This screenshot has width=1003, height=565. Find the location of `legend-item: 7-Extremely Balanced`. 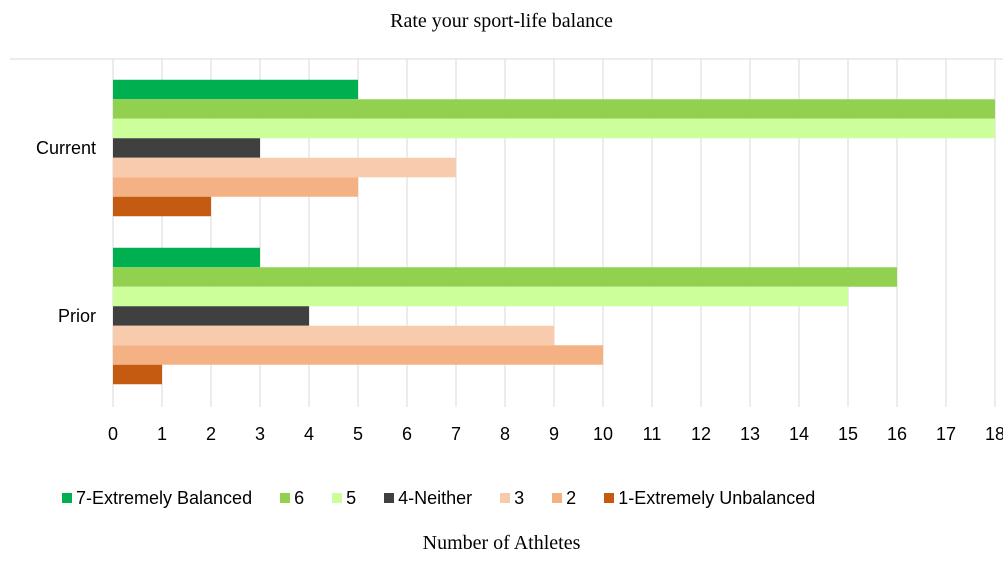

legend-item: 7-Extremely Balanced is located at coordinates (157, 498).